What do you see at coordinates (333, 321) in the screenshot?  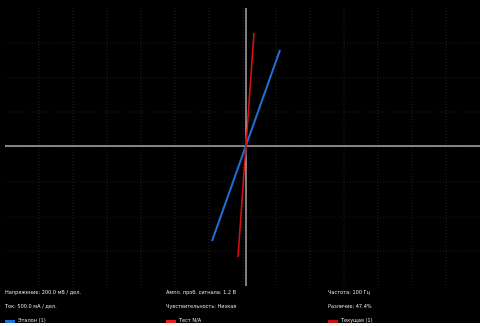 I see `current-color-swatch` at bounding box center [333, 321].